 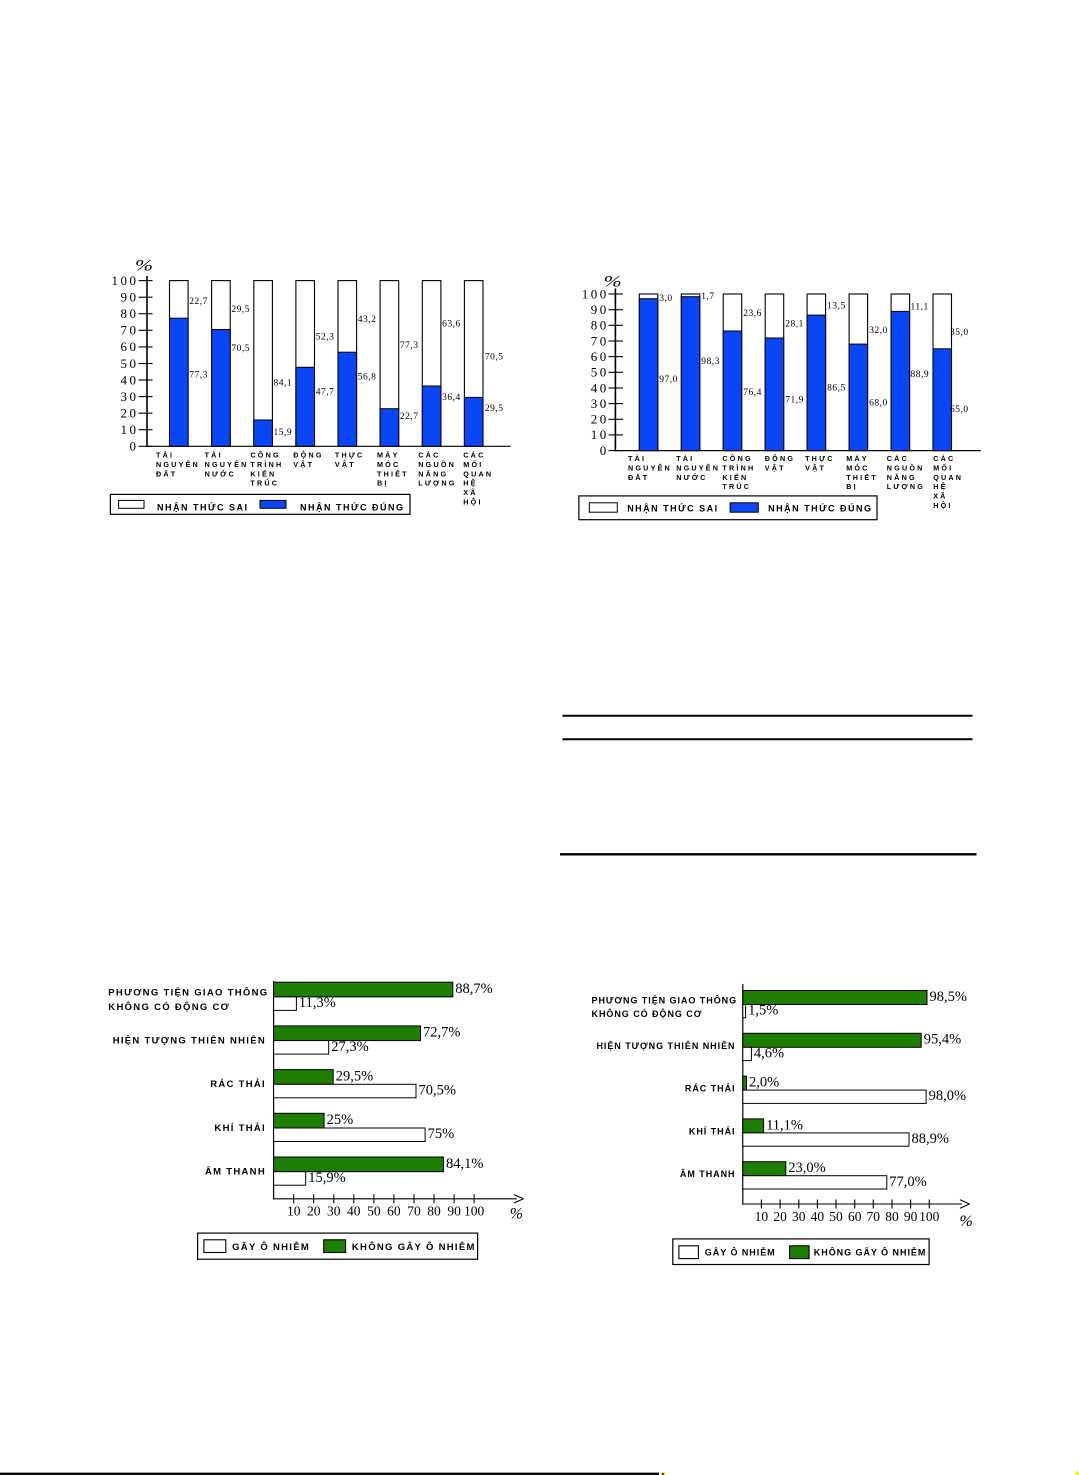 What do you see at coordinates (947, 1096) in the screenshot?
I see `svg-text: 98,0%` at bounding box center [947, 1096].